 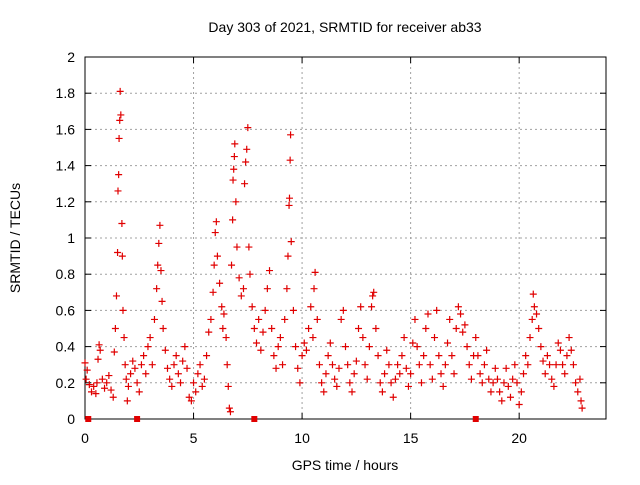 What do you see at coordinates (66, 93) in the screenshot?
I see `y-tick-label: 1.8` at bounding box center [66, 93].